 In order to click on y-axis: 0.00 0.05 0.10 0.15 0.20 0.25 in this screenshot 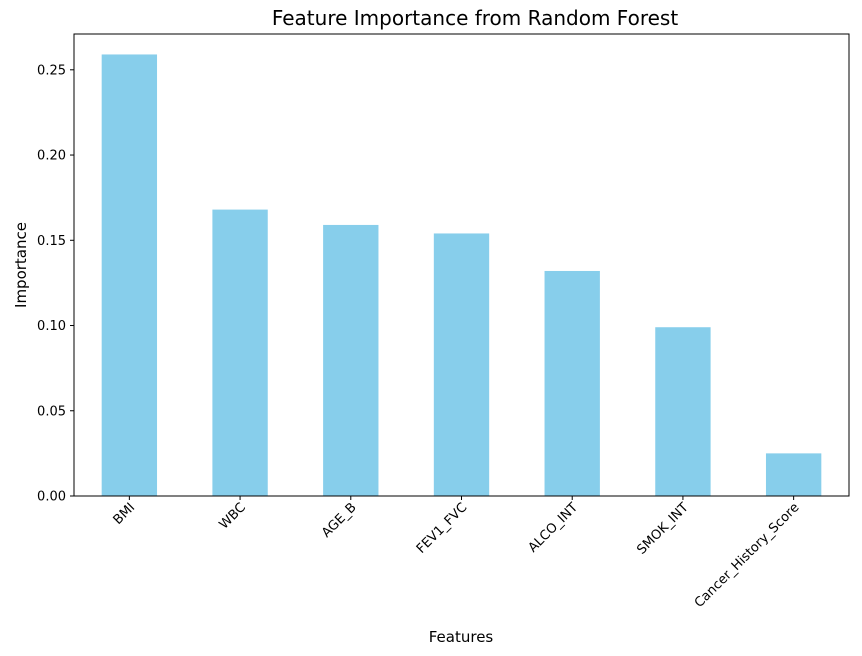, I will do `click(55, 284)`.